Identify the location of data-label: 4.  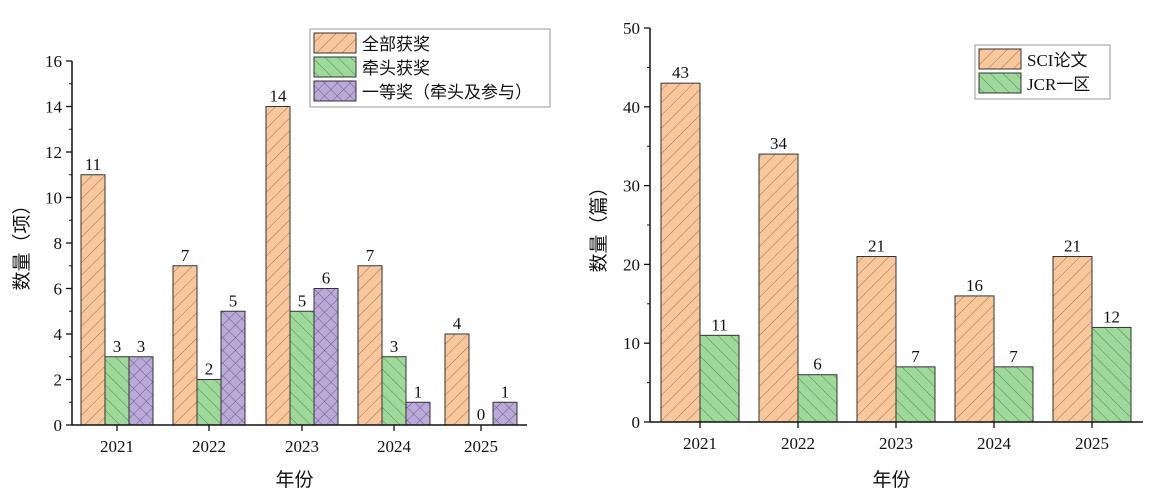
(457, 323).